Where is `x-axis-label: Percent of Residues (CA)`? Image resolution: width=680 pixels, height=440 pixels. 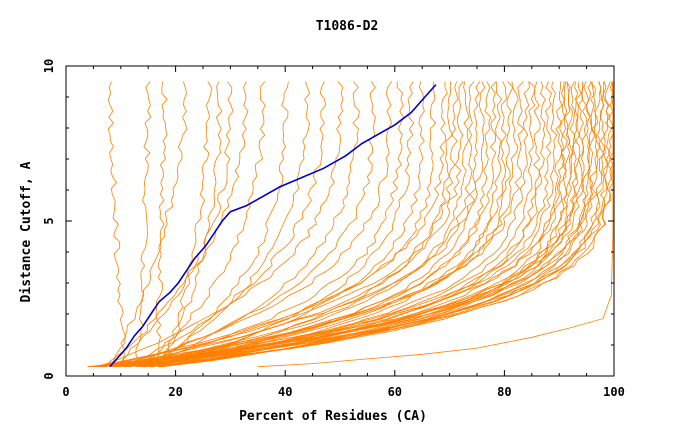
x-axis-label: Percent of Residues (CA) is located at coordinates (333, 416).